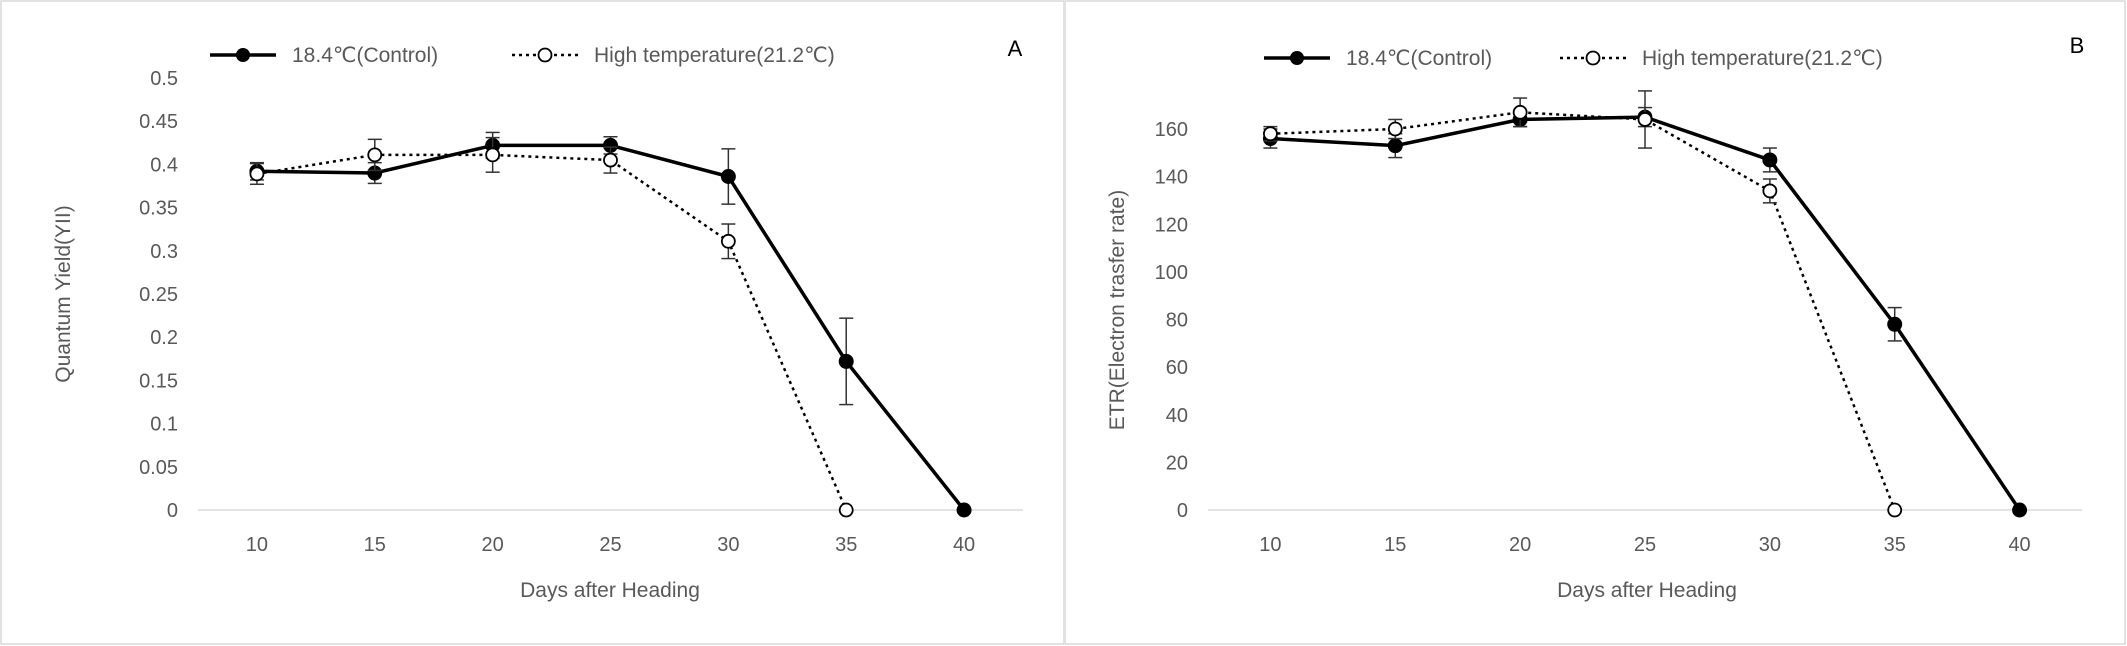 The height and width of the screenshot is (646, 2127). I want to click on y-tick-label: 0.45, so click(158, 122).